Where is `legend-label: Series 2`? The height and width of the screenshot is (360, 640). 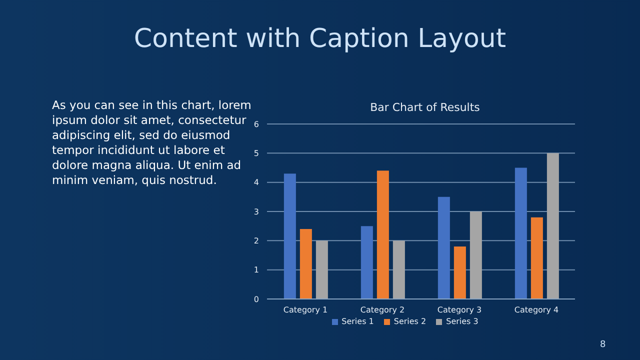 legend-label: Series 2 is located at coordinates (410, 321).